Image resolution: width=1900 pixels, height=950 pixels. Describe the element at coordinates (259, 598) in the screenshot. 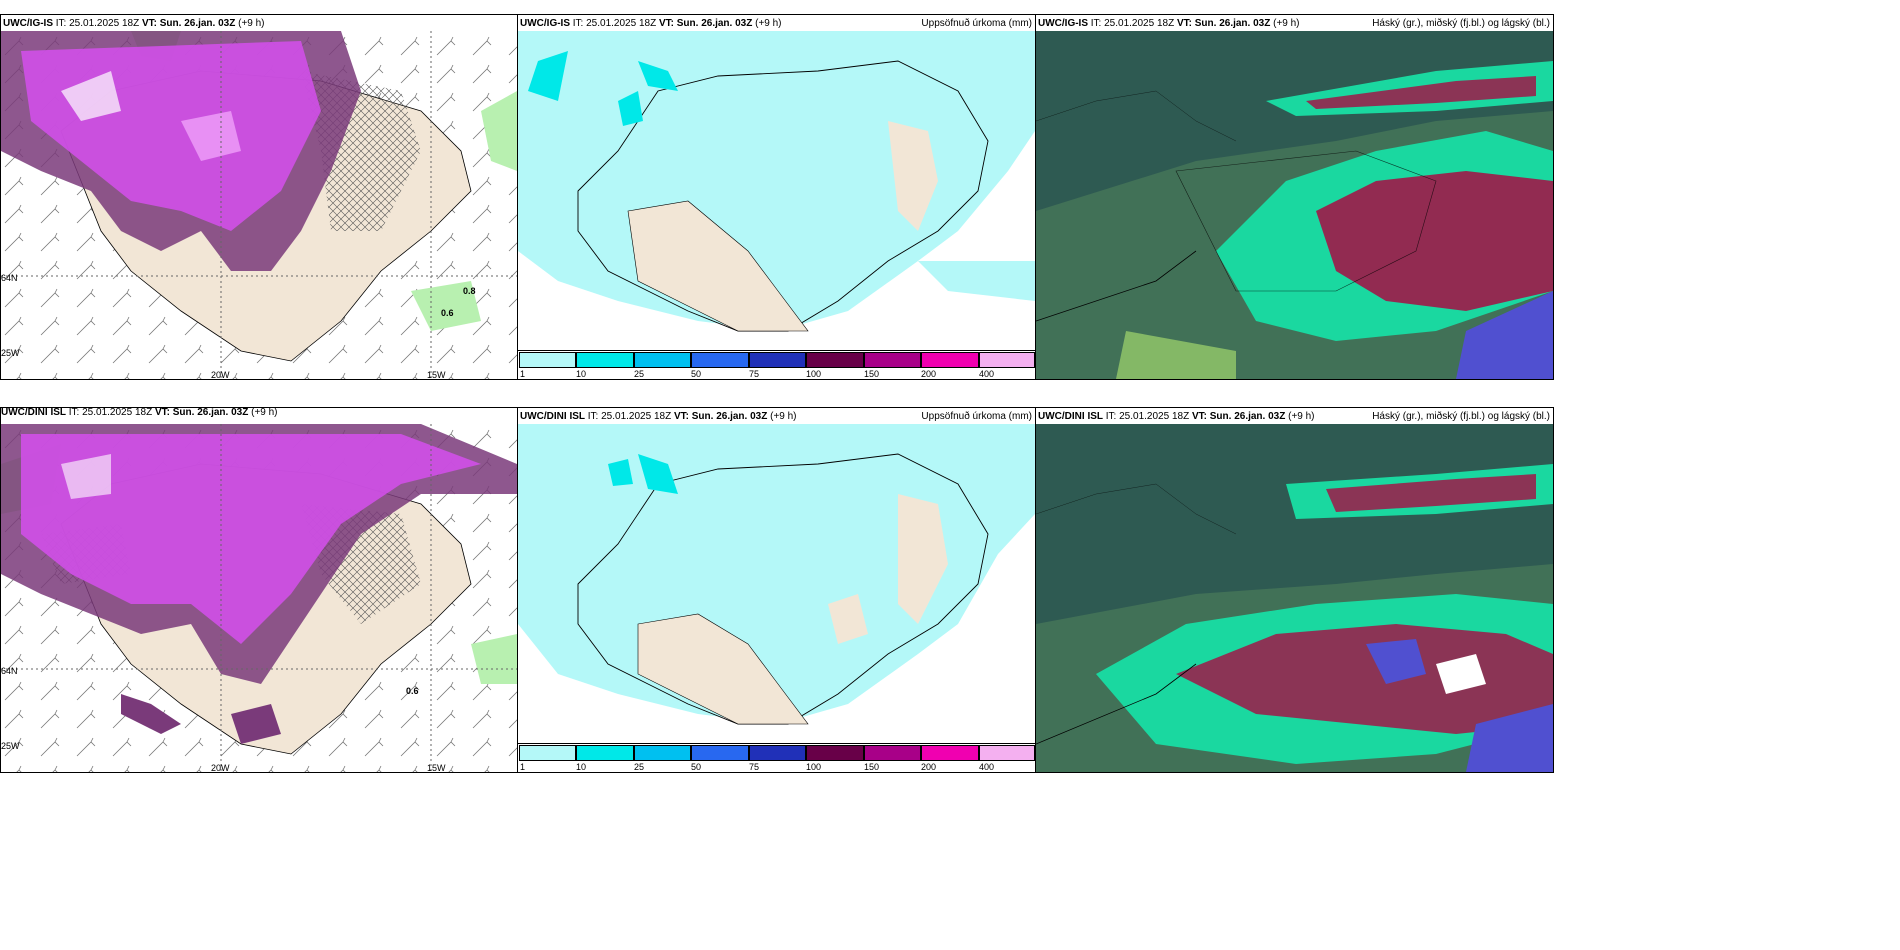

I see `snow-map: 0.6 20W 15W 64N 25W` at that location.